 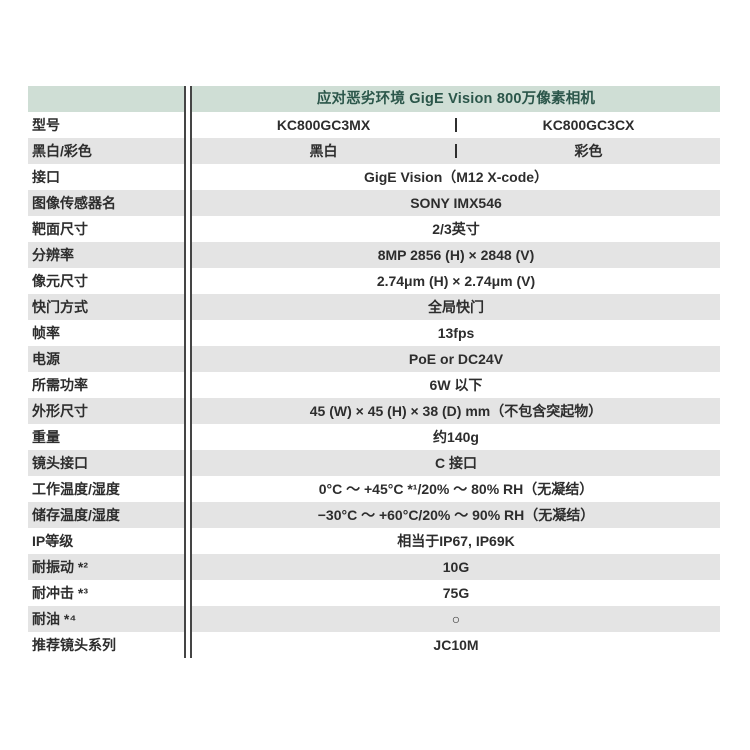 I want to click on row-label: 耐油 *⁴, so click(x=54, y=619).